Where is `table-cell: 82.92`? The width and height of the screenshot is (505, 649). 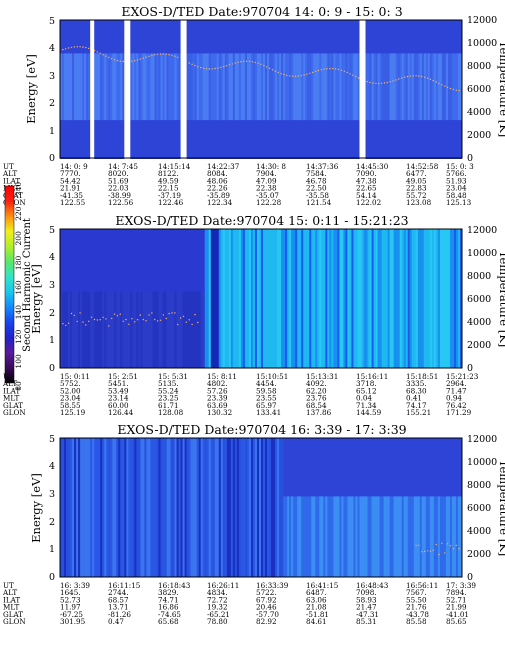 table-cell: 82.92 is located at coordinates (266, 621).